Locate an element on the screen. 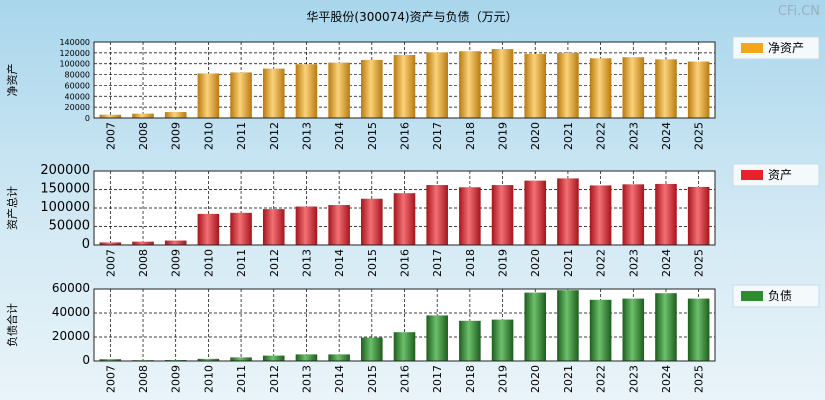 The height and width of the screenshot is (400, 825). net-assets-legend: 净资产 is located at coordinates (776, 48).